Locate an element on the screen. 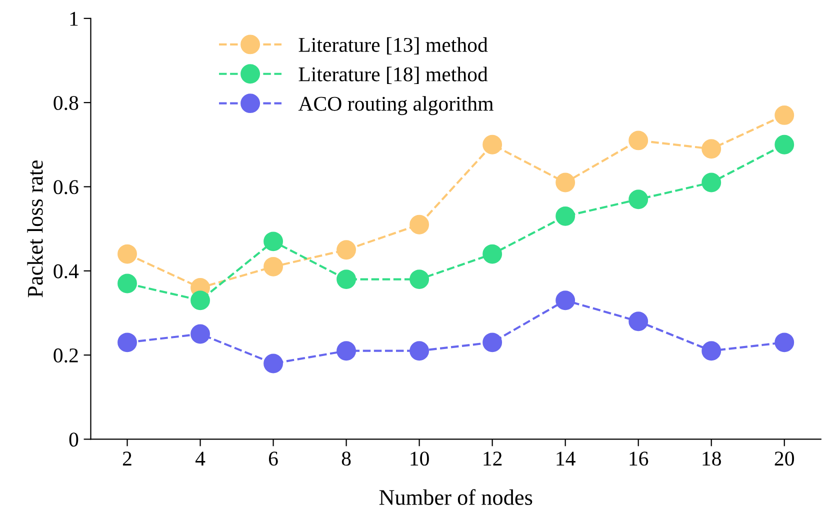 This screenshot has height=526, width=825. y-tick-label: 0.2 is located at coordinates (66, 355).